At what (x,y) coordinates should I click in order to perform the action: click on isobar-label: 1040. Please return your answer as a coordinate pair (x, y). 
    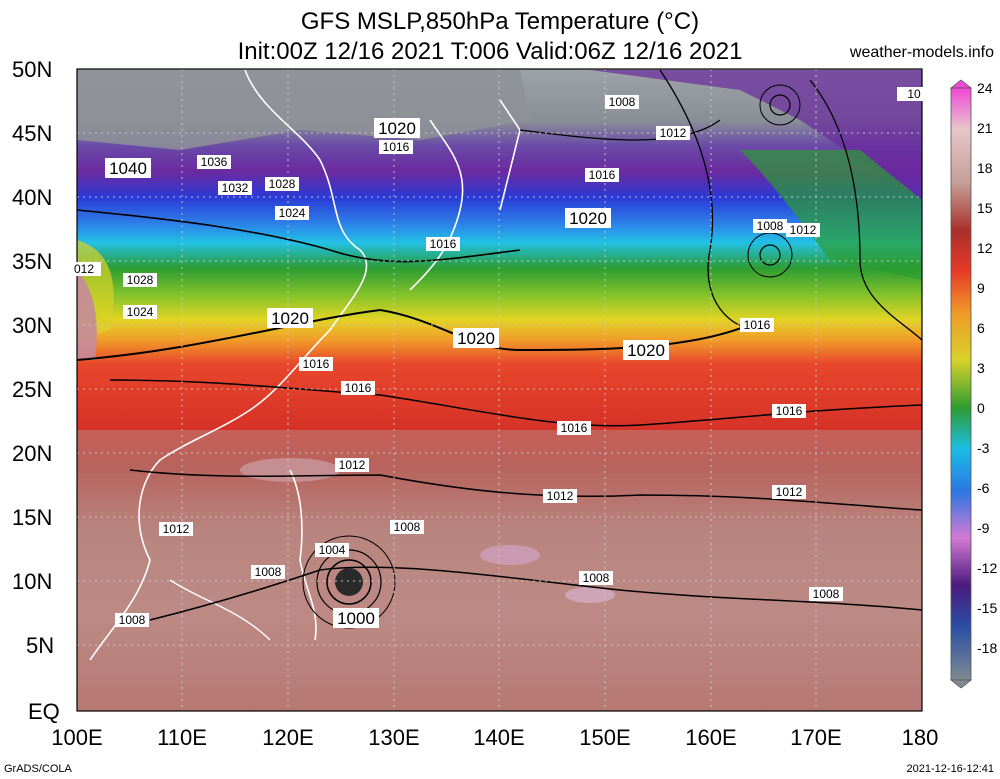
    Looking at the image, I should click on (128, 168).